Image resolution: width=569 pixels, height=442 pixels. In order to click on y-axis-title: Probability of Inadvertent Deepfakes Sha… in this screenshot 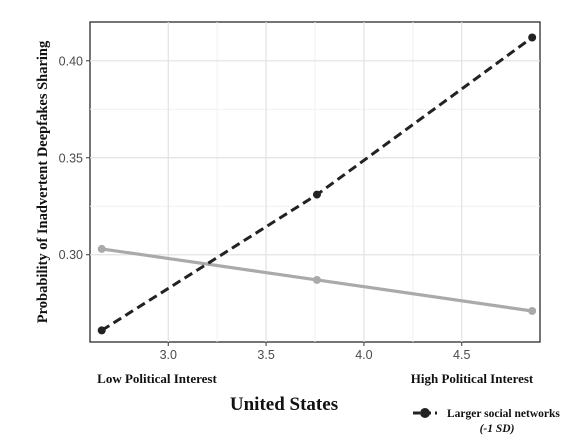, I will do `click(43, 181)`.